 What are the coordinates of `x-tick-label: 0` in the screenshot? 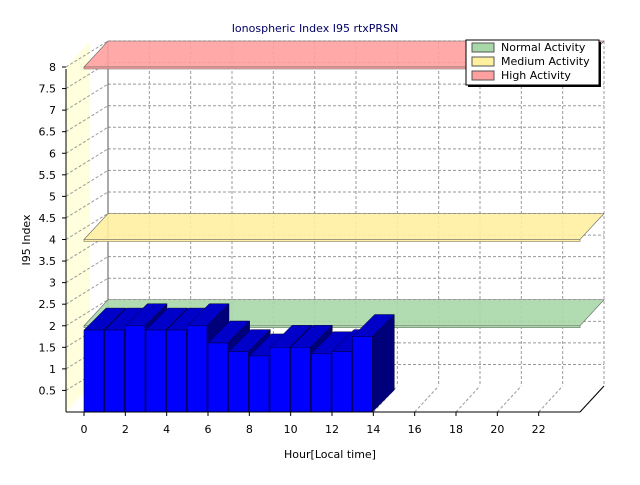 It's located at (84, 429).